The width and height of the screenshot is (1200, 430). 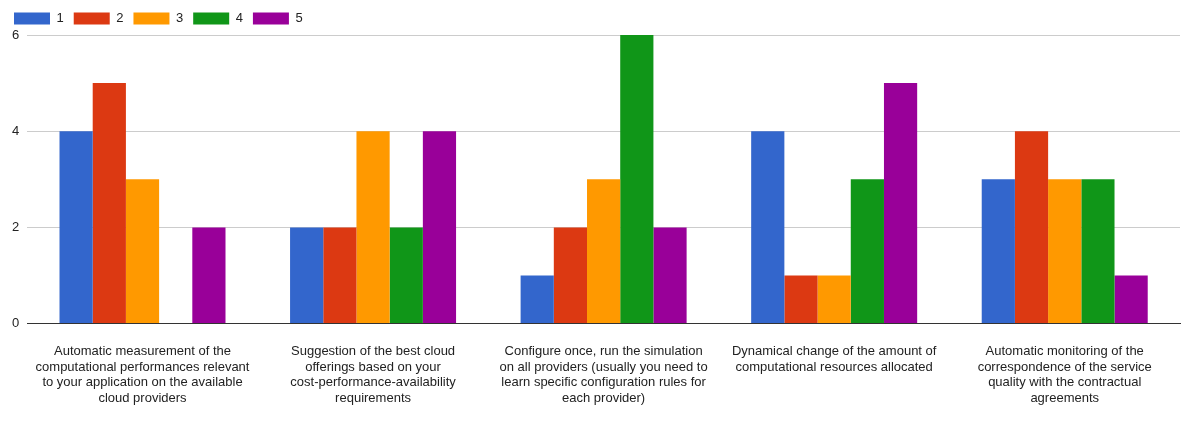 What do you see at coordinates (16, 323) in the screenshot?
I see `y-tick-label: 0` at bounding box center [16, 323].